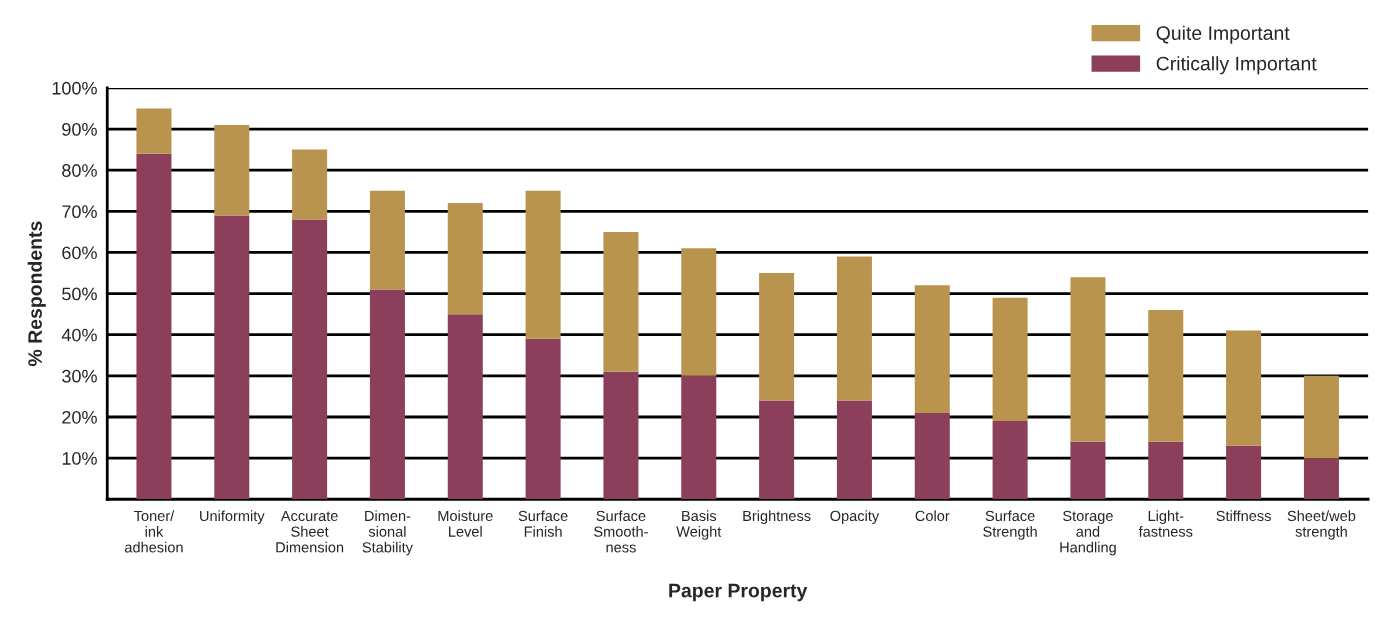 The width and height of the screenshot is (1375, 628). What do you see at coordinates (79, 417) in the screenshot?
I see `y-tick-label: 20%` at bounding box center [79, 417].